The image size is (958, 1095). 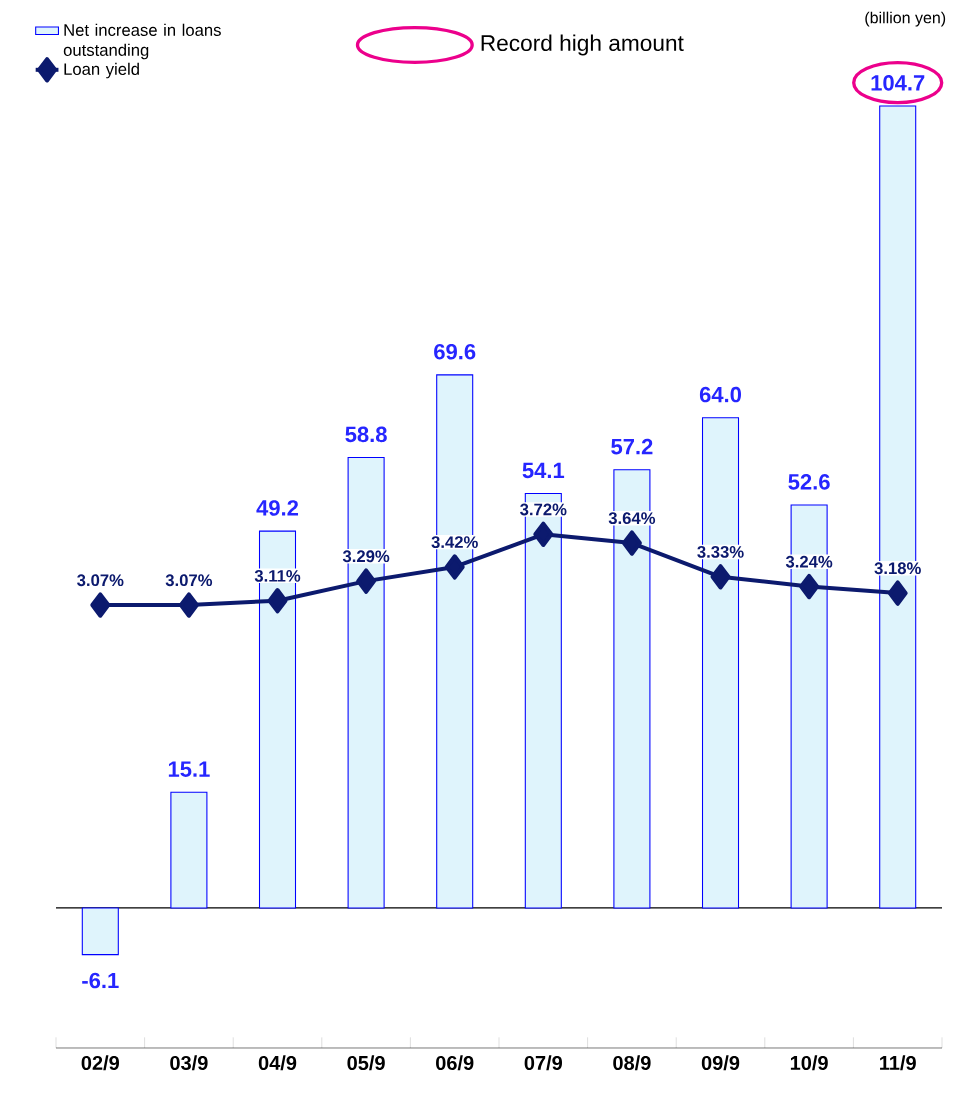 I want to click on data-label: 58.8, so click(x=366, y=434).